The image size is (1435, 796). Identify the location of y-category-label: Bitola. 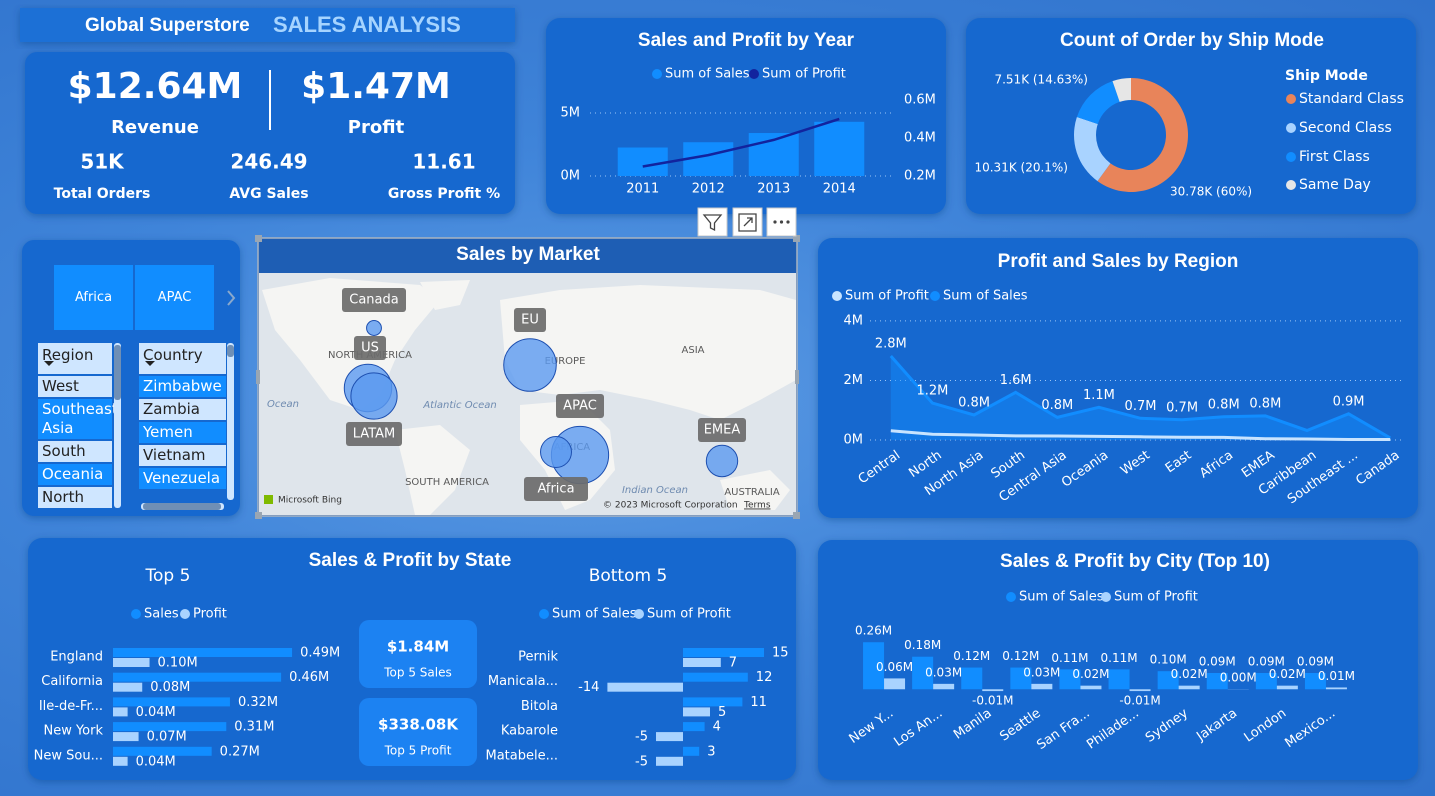
(539, 706).